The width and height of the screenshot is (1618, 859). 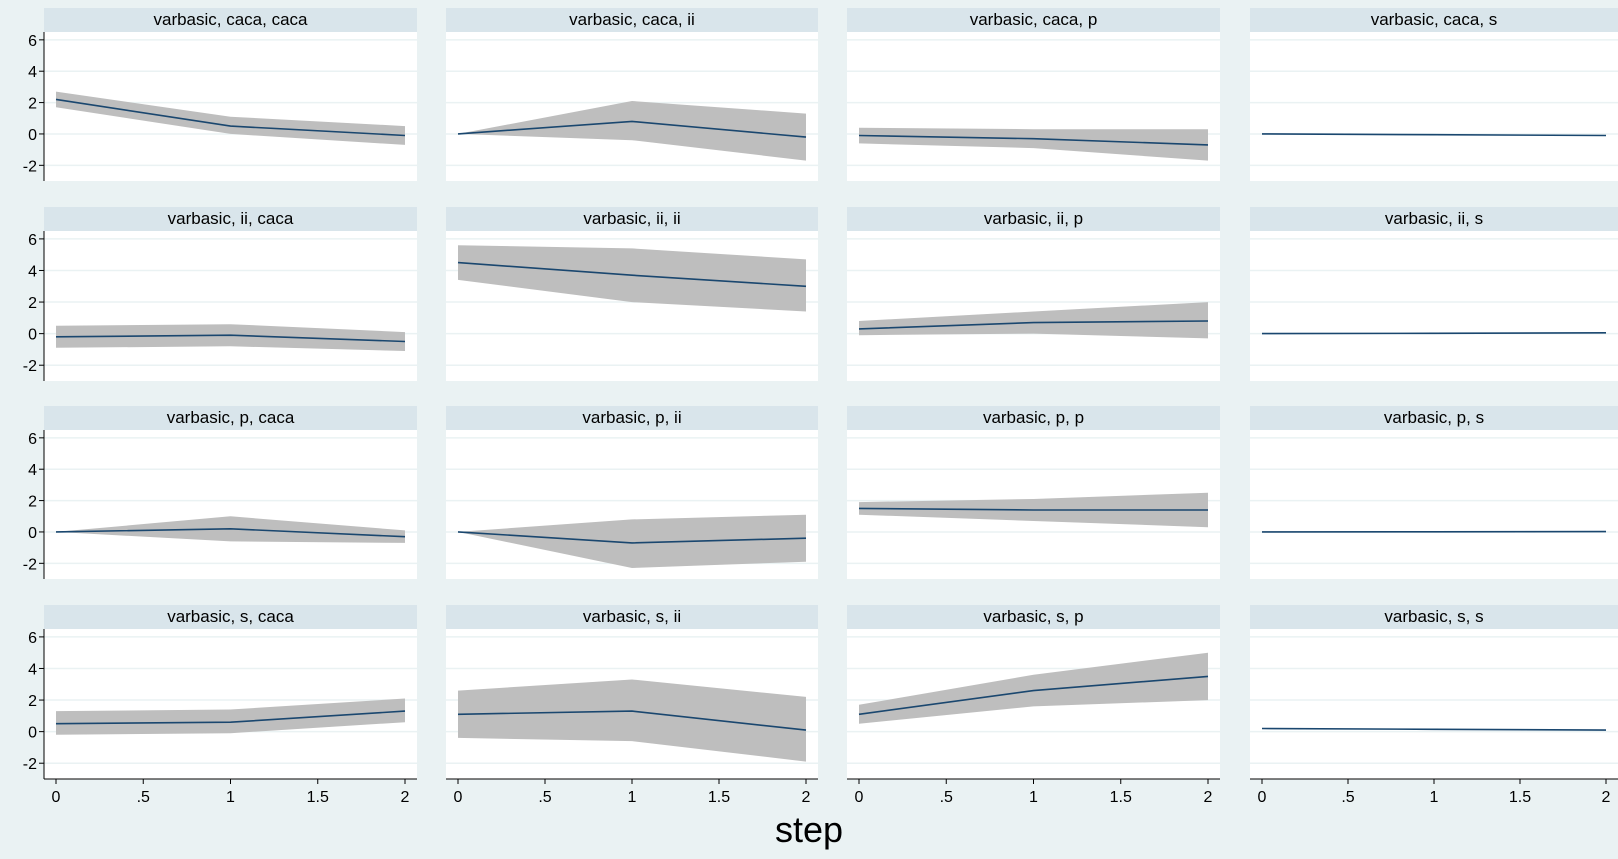 I want to click on panel-13: varbasic, s, caca, so click(x=228, y=694).